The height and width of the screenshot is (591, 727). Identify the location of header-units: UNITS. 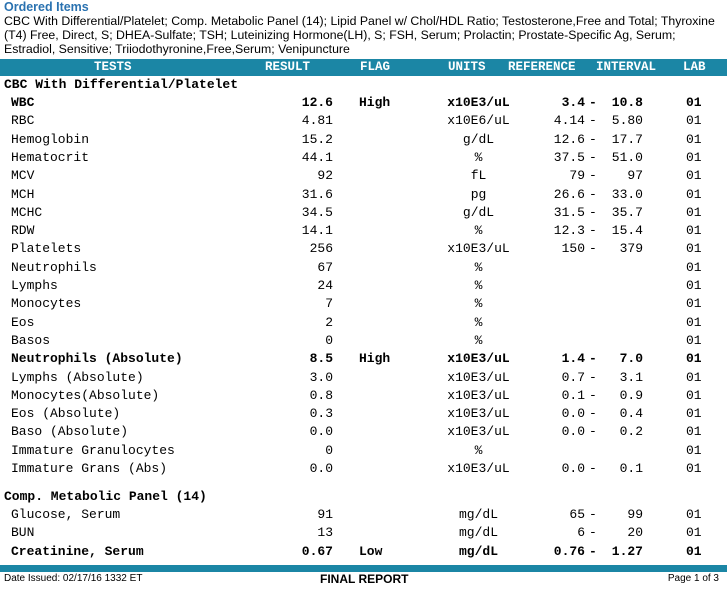
(467, 67).